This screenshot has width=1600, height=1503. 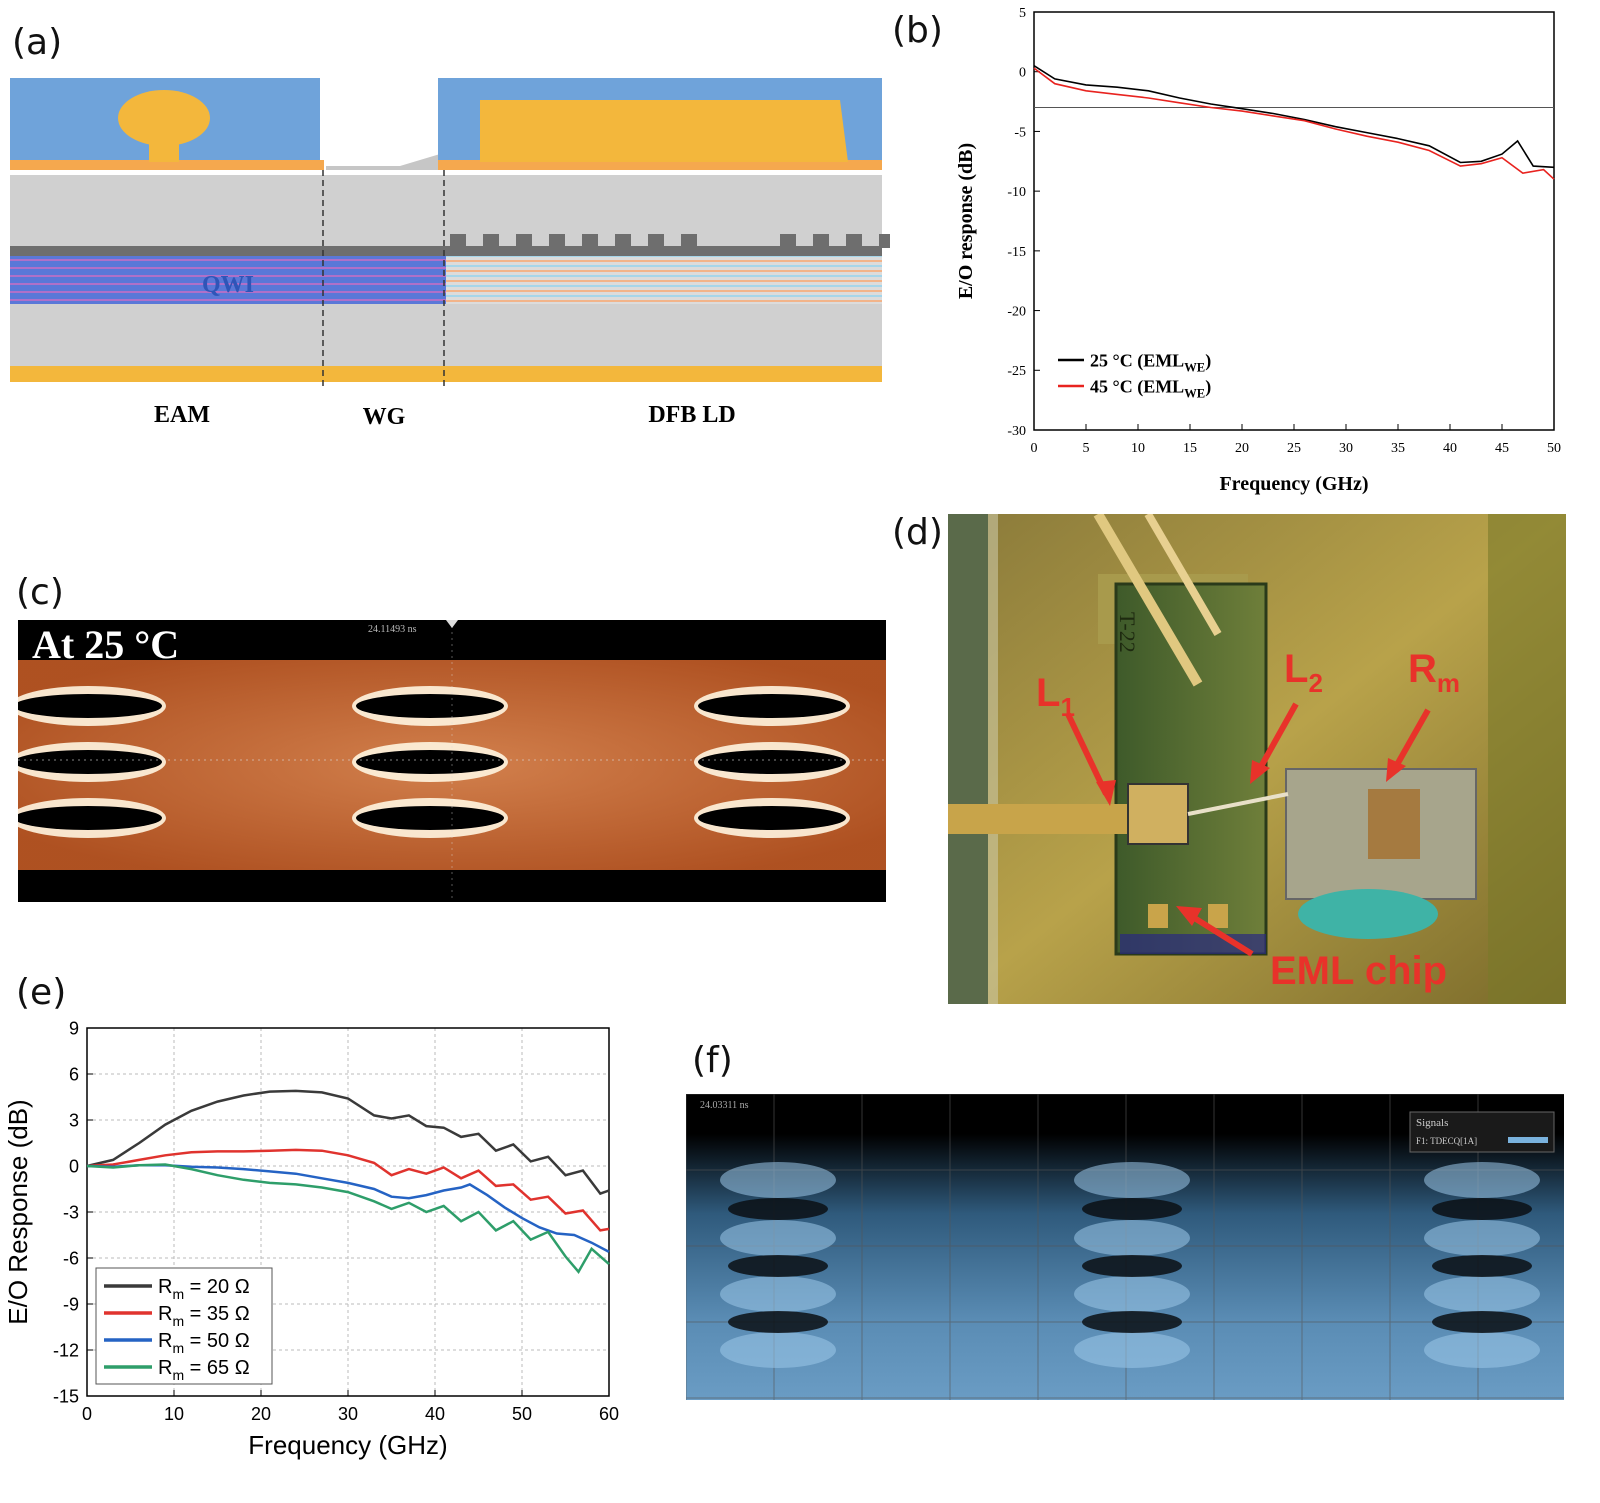 I want to click on chip-marking: T-22, so click(x=1127, y=632).